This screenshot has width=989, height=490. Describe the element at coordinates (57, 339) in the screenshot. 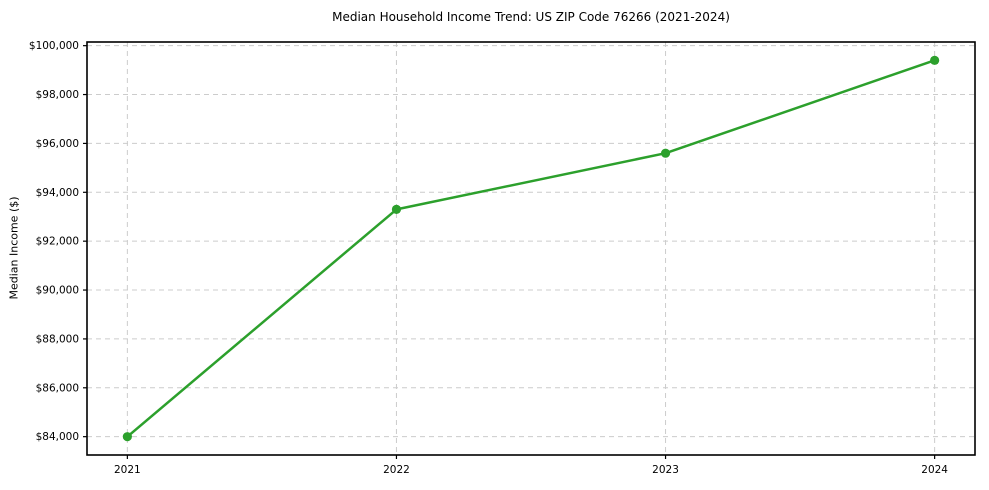

I see `y-tick-label: $88,000` at that location.